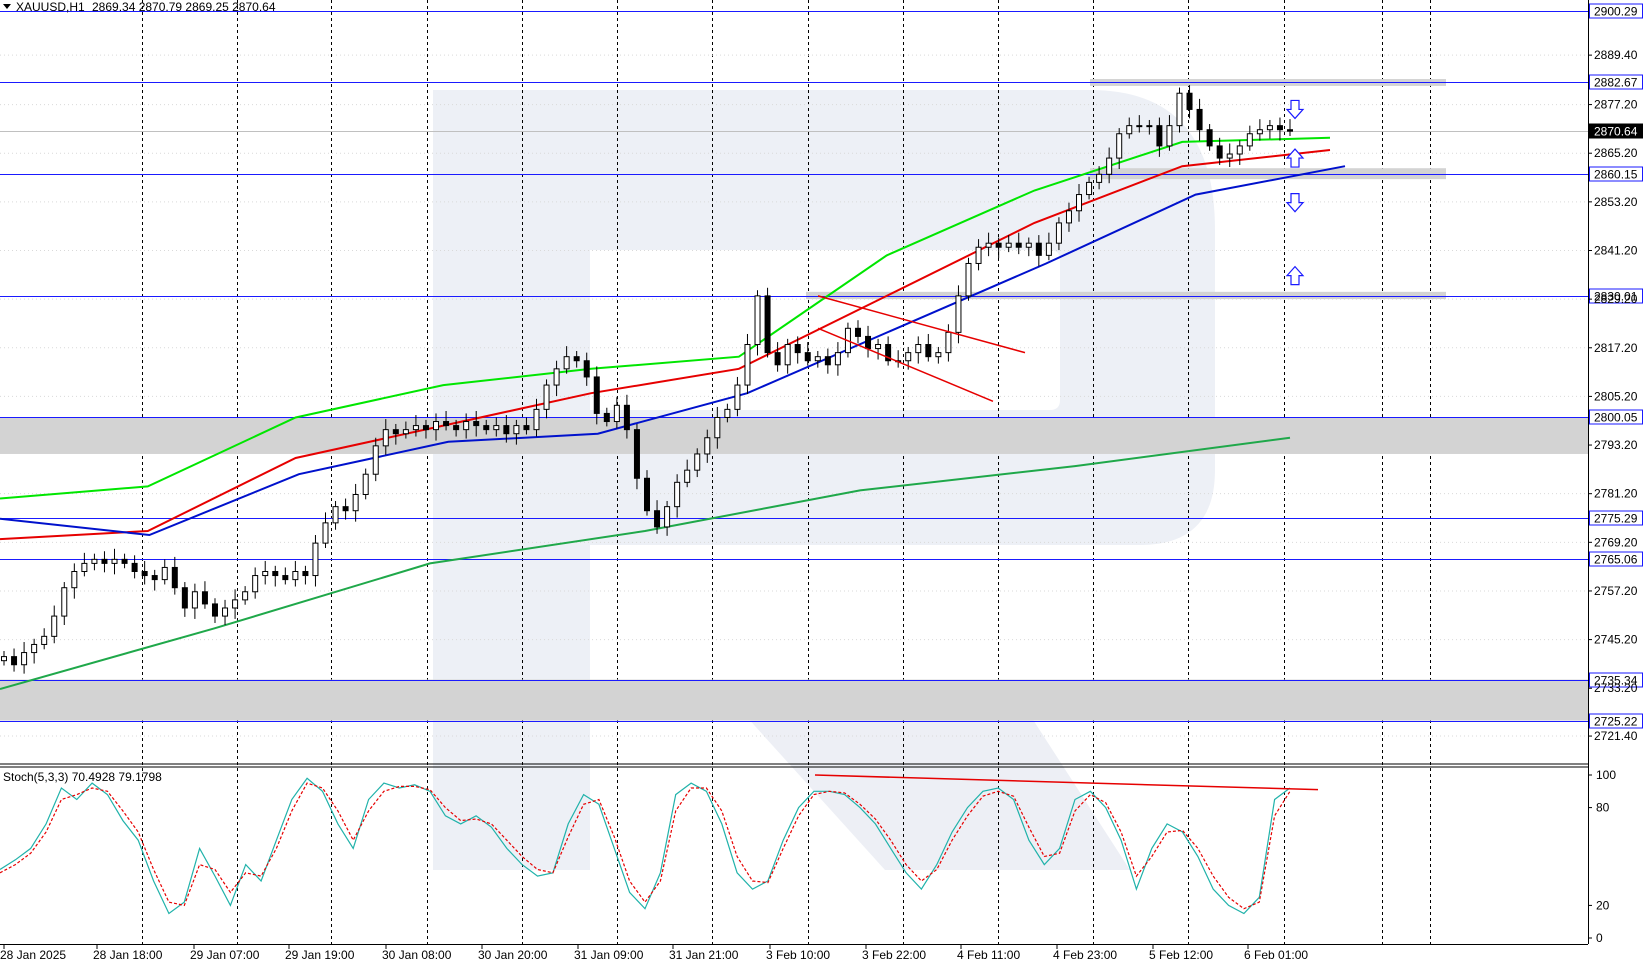  What do you see at coordinates (1616, 250) in the screenshot?
I see `price-tick-label: 2841.20` at bounding box center [1616, 250].